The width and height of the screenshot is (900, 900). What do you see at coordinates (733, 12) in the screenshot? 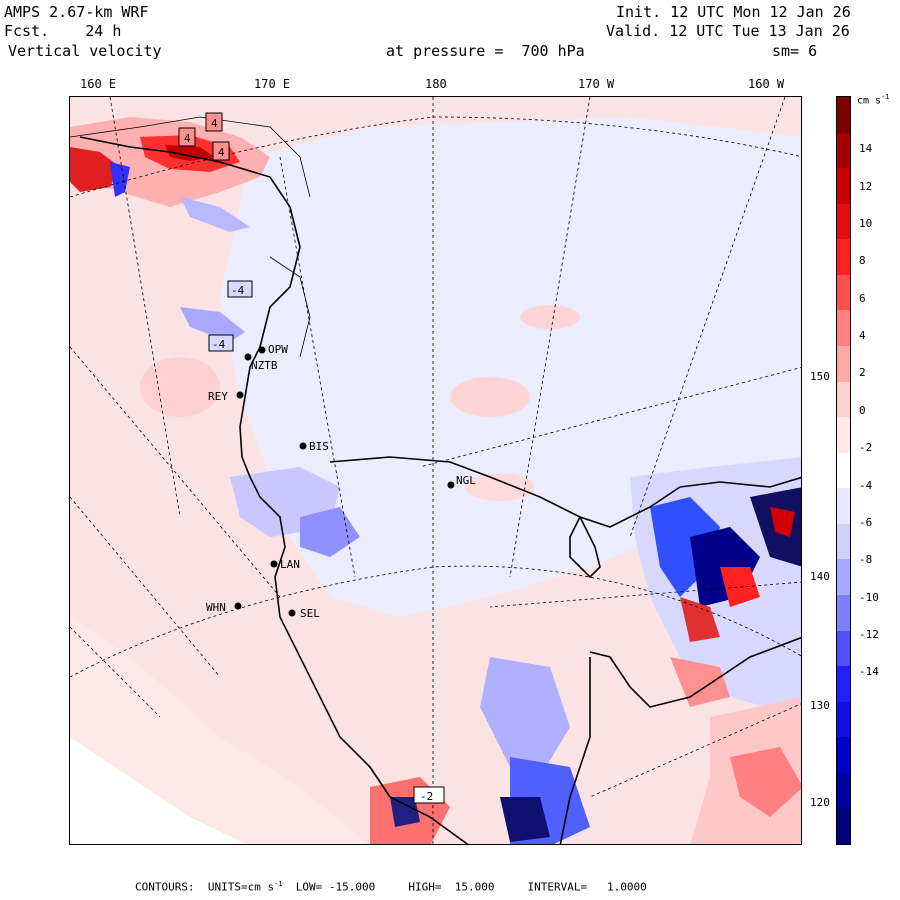
I see `init-time: Init. 12 UTC Mon 12 Jan 26` at bounding box center [733, 12].